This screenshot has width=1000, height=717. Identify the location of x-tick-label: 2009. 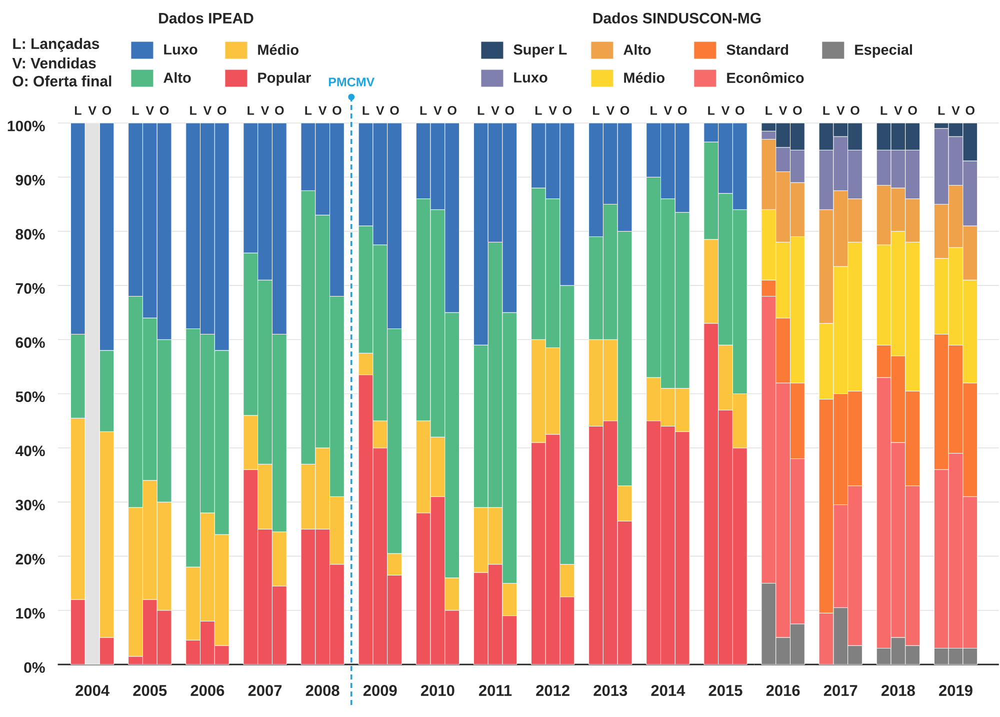
(380, 690).